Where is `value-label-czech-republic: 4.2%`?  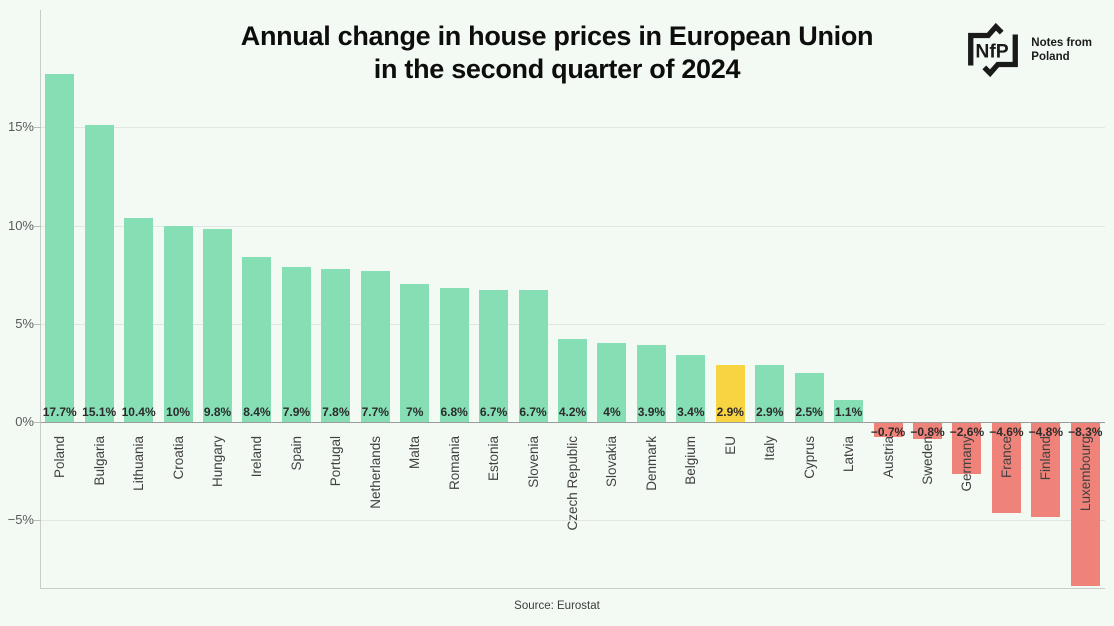
value-label-czech-republic: 4.2% is located at coordinates (572, 412).